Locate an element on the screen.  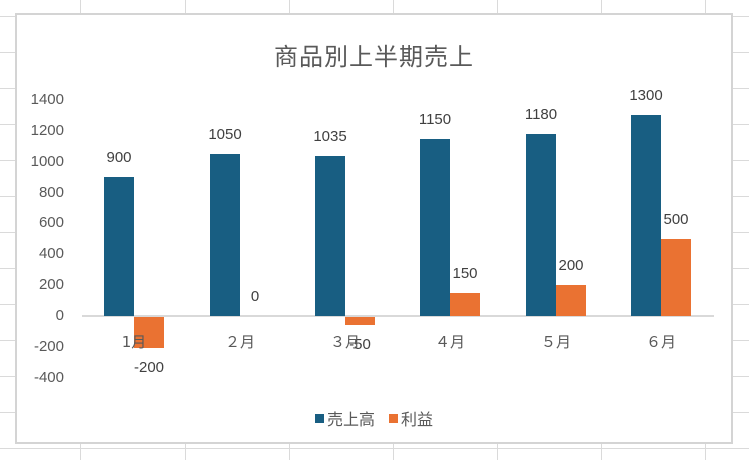
x-axis-category-label: ２月 is located at coordinates (239, 342).